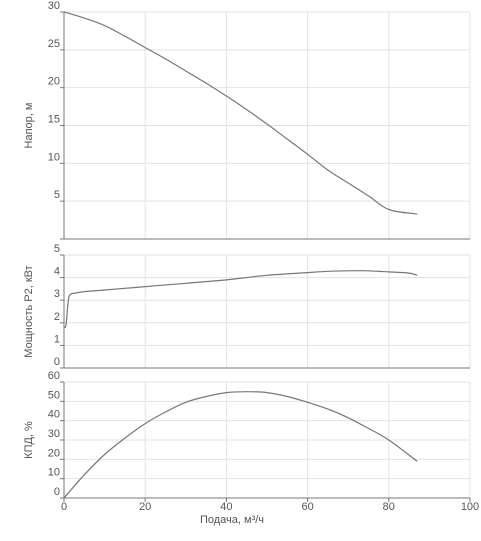 Image resolution: width=481 pixels, height=541 pixels. I want to click on power-ytick-label: 3, so click(57, 294).